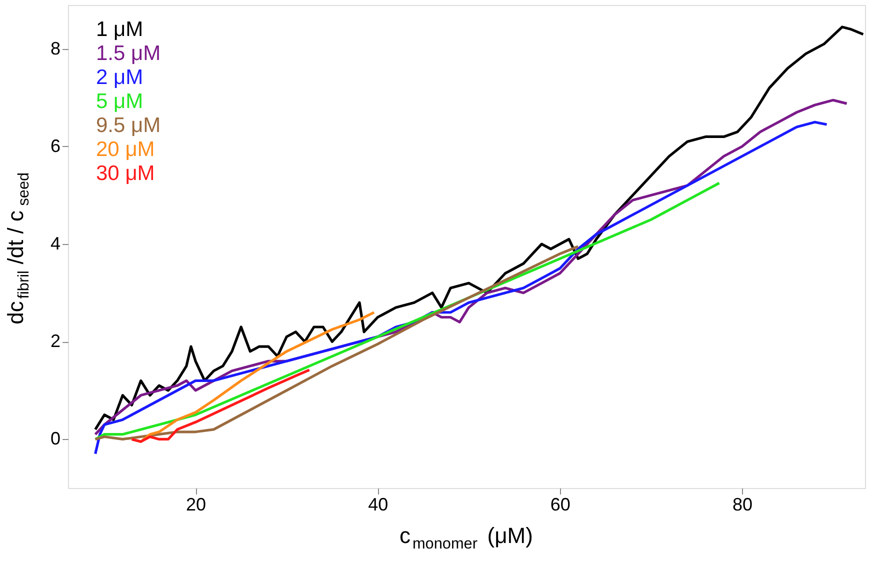 The height and width of the screenshot is (565, 878). I want to click on text: 1.5 μM, so click(128, 53).